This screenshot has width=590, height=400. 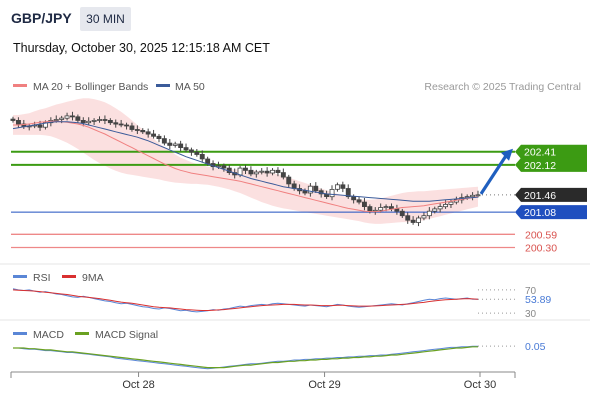 What do you see at coordinates (541, 248) in the screenshot?
I see `level-label-200.30: 200.30` at bounding box center [541, 248].